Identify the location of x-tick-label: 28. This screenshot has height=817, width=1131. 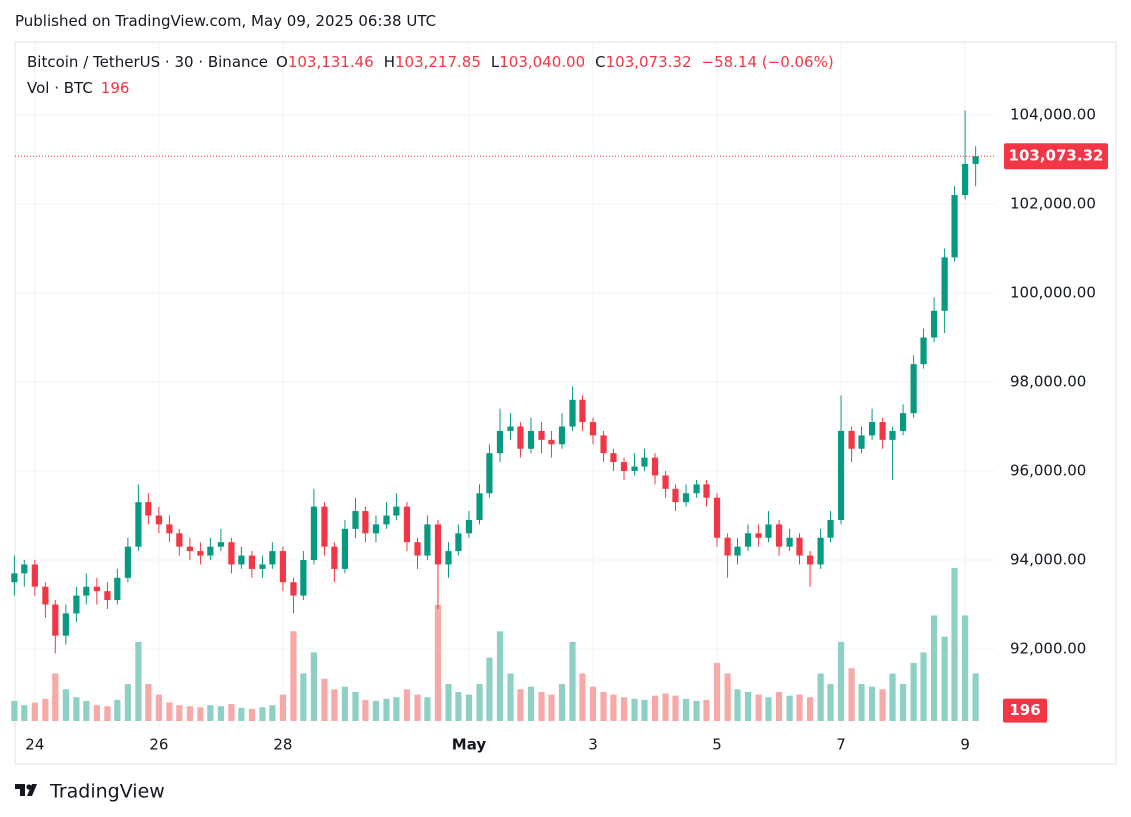
(282, 745).